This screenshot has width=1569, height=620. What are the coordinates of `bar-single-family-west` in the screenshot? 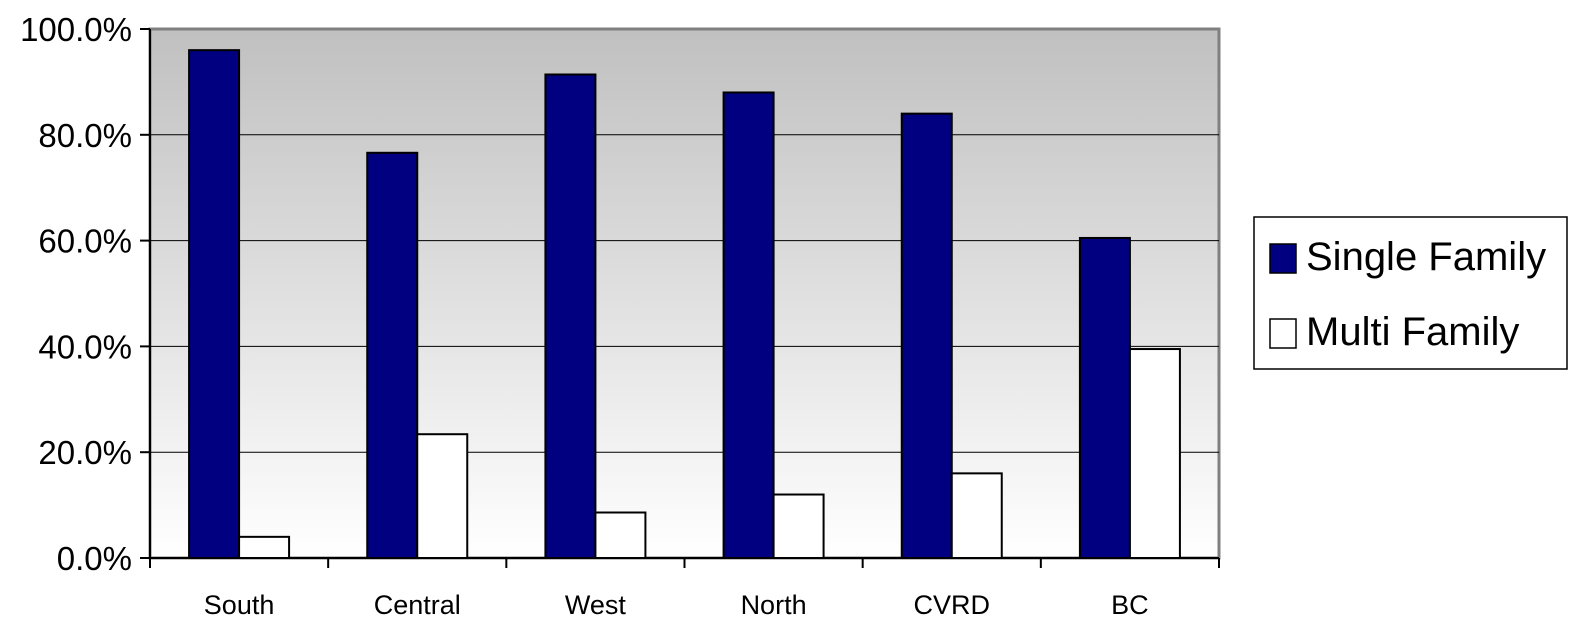 It's located at (570, 316).